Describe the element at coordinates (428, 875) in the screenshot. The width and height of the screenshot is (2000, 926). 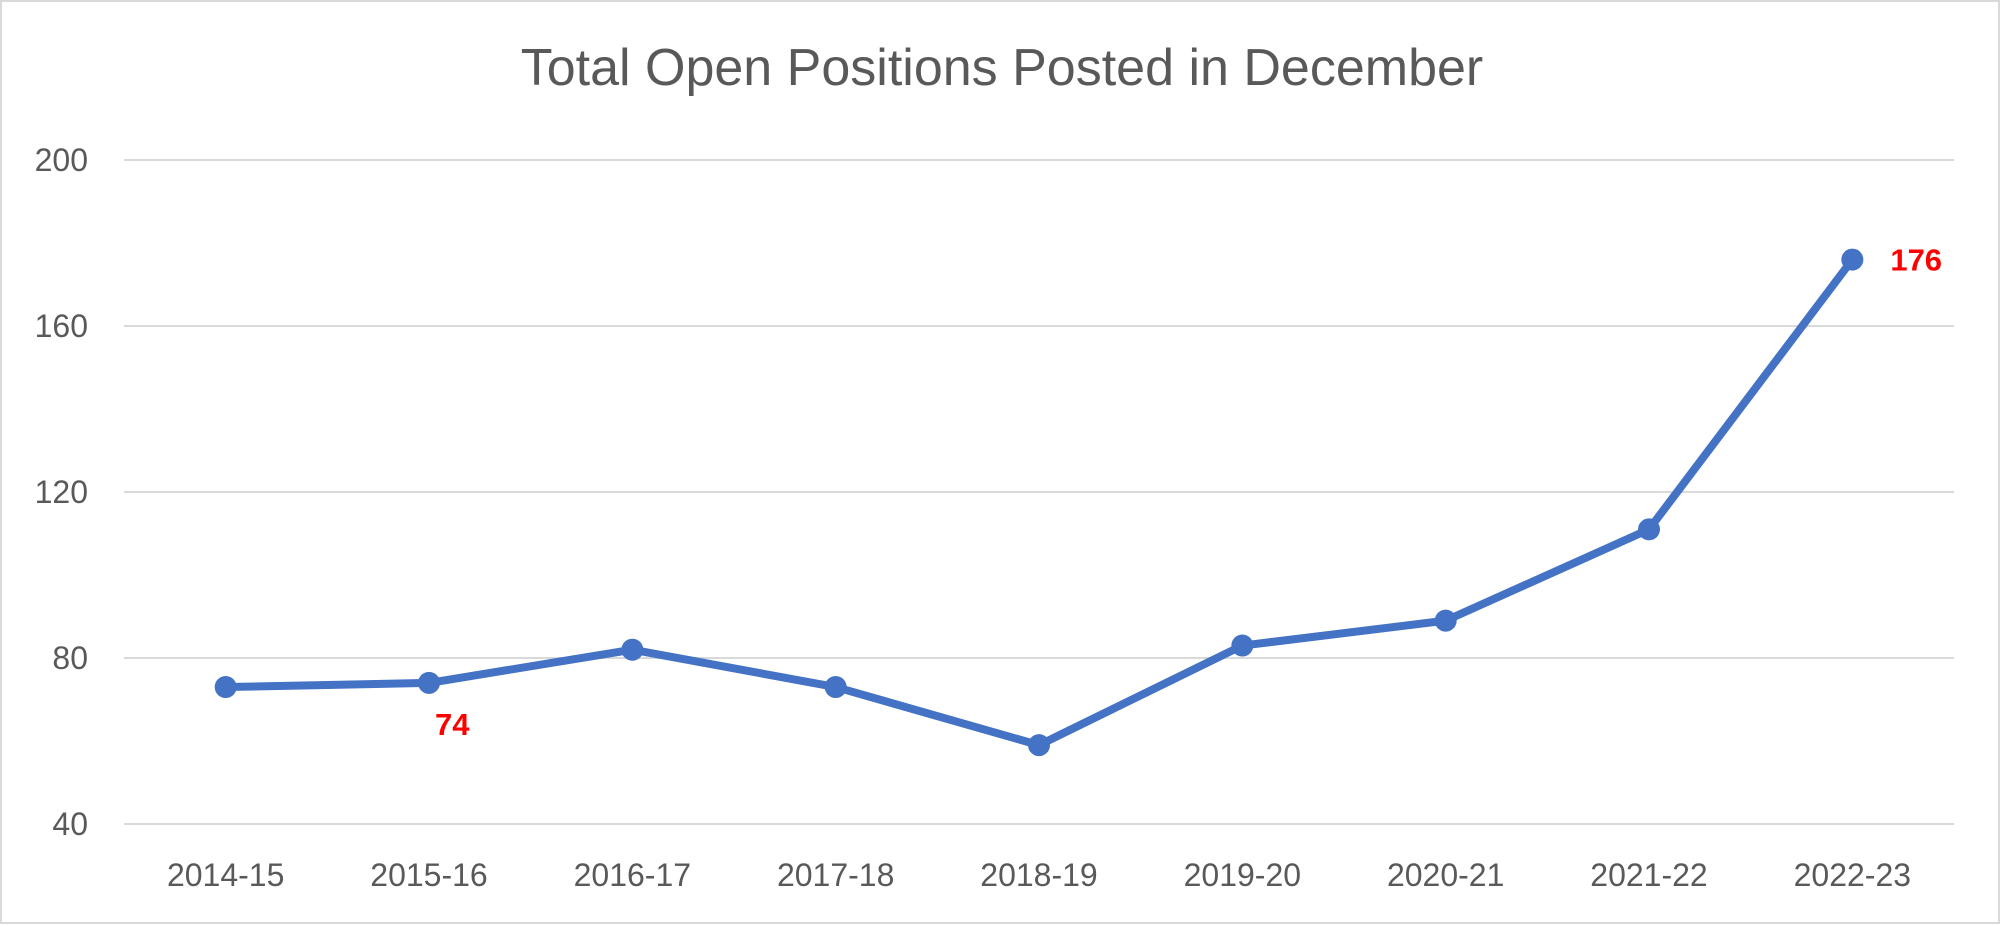
I see `x-tick-label: 2015-16` at that location.